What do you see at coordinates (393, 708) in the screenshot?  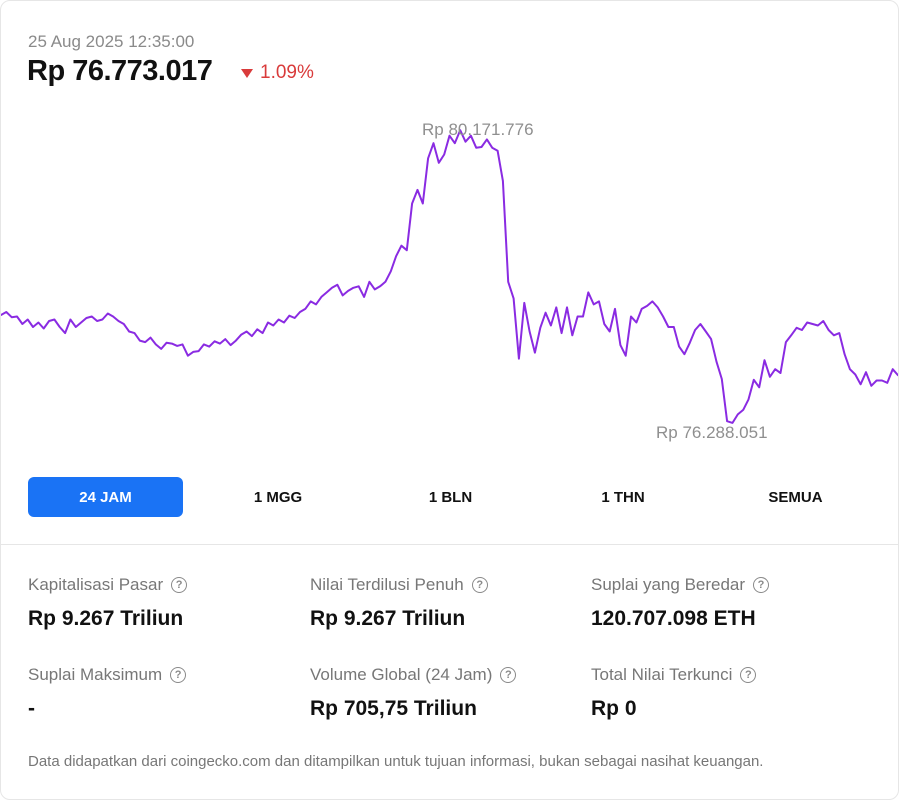 I see `stat-value: Rp 705,75 Triliun` at bounding box center [393, 708].